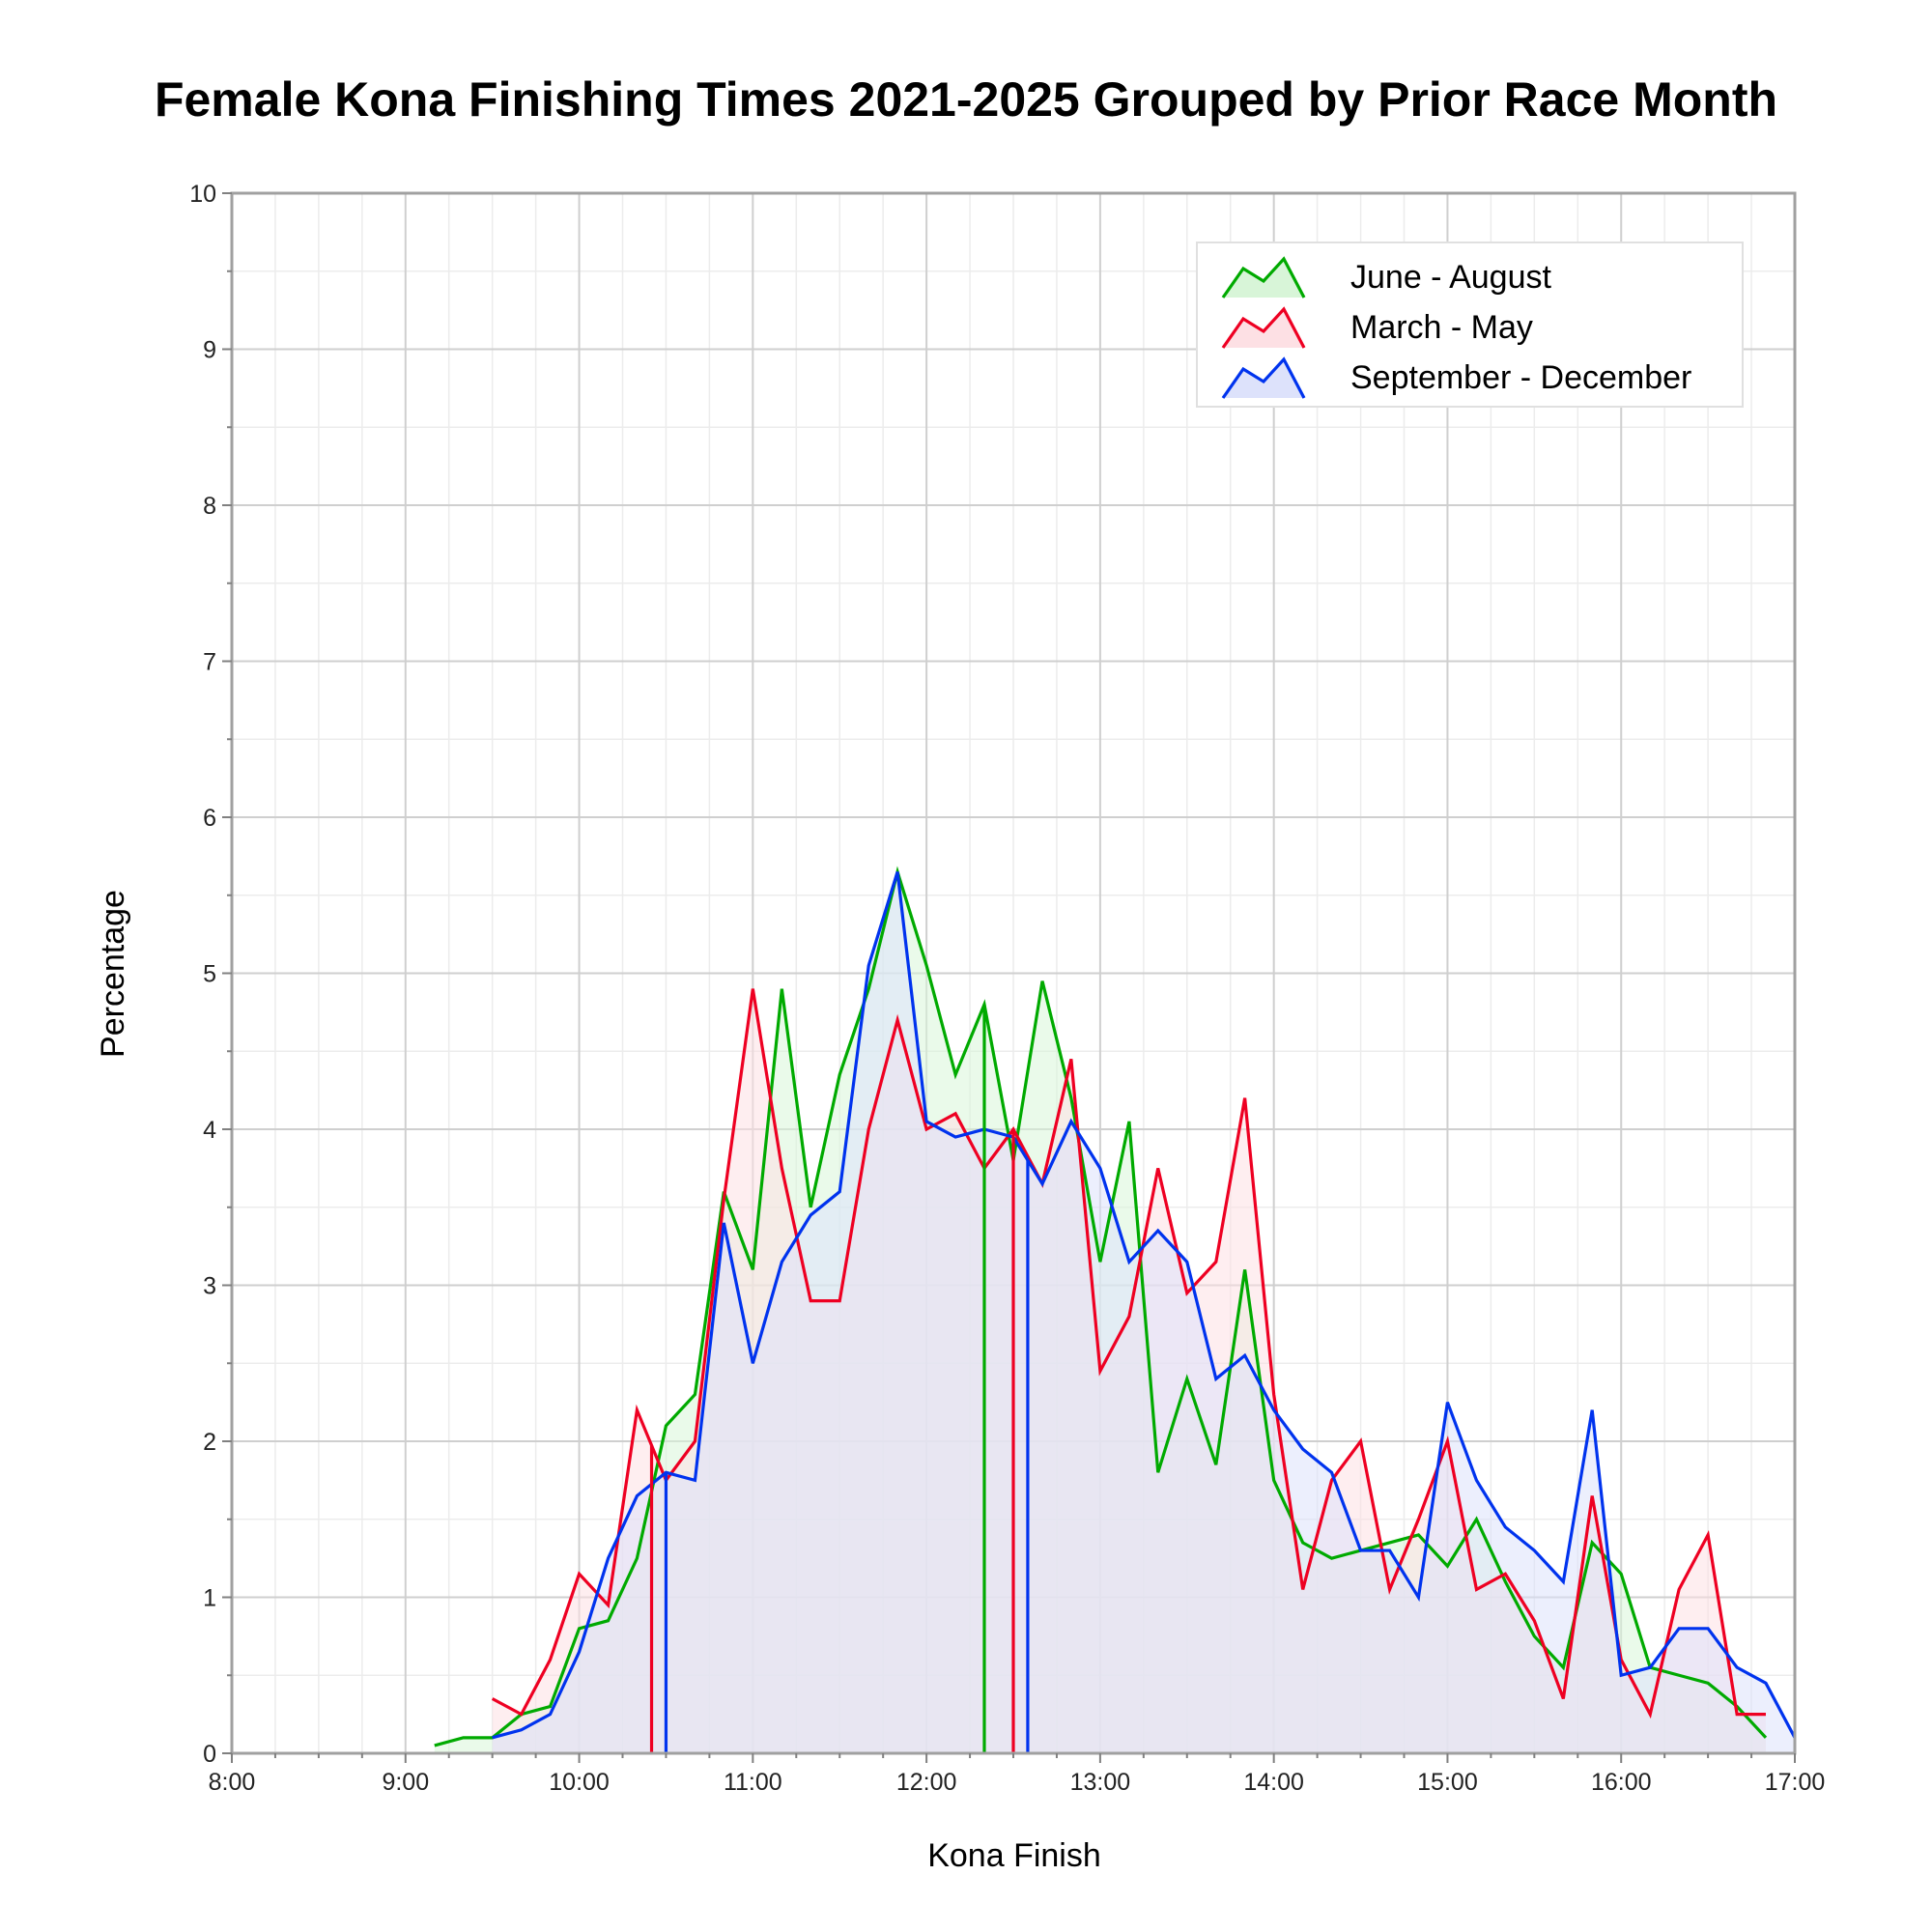  I want to click on legend-label-march-may: March - May, so click(1441, 327).